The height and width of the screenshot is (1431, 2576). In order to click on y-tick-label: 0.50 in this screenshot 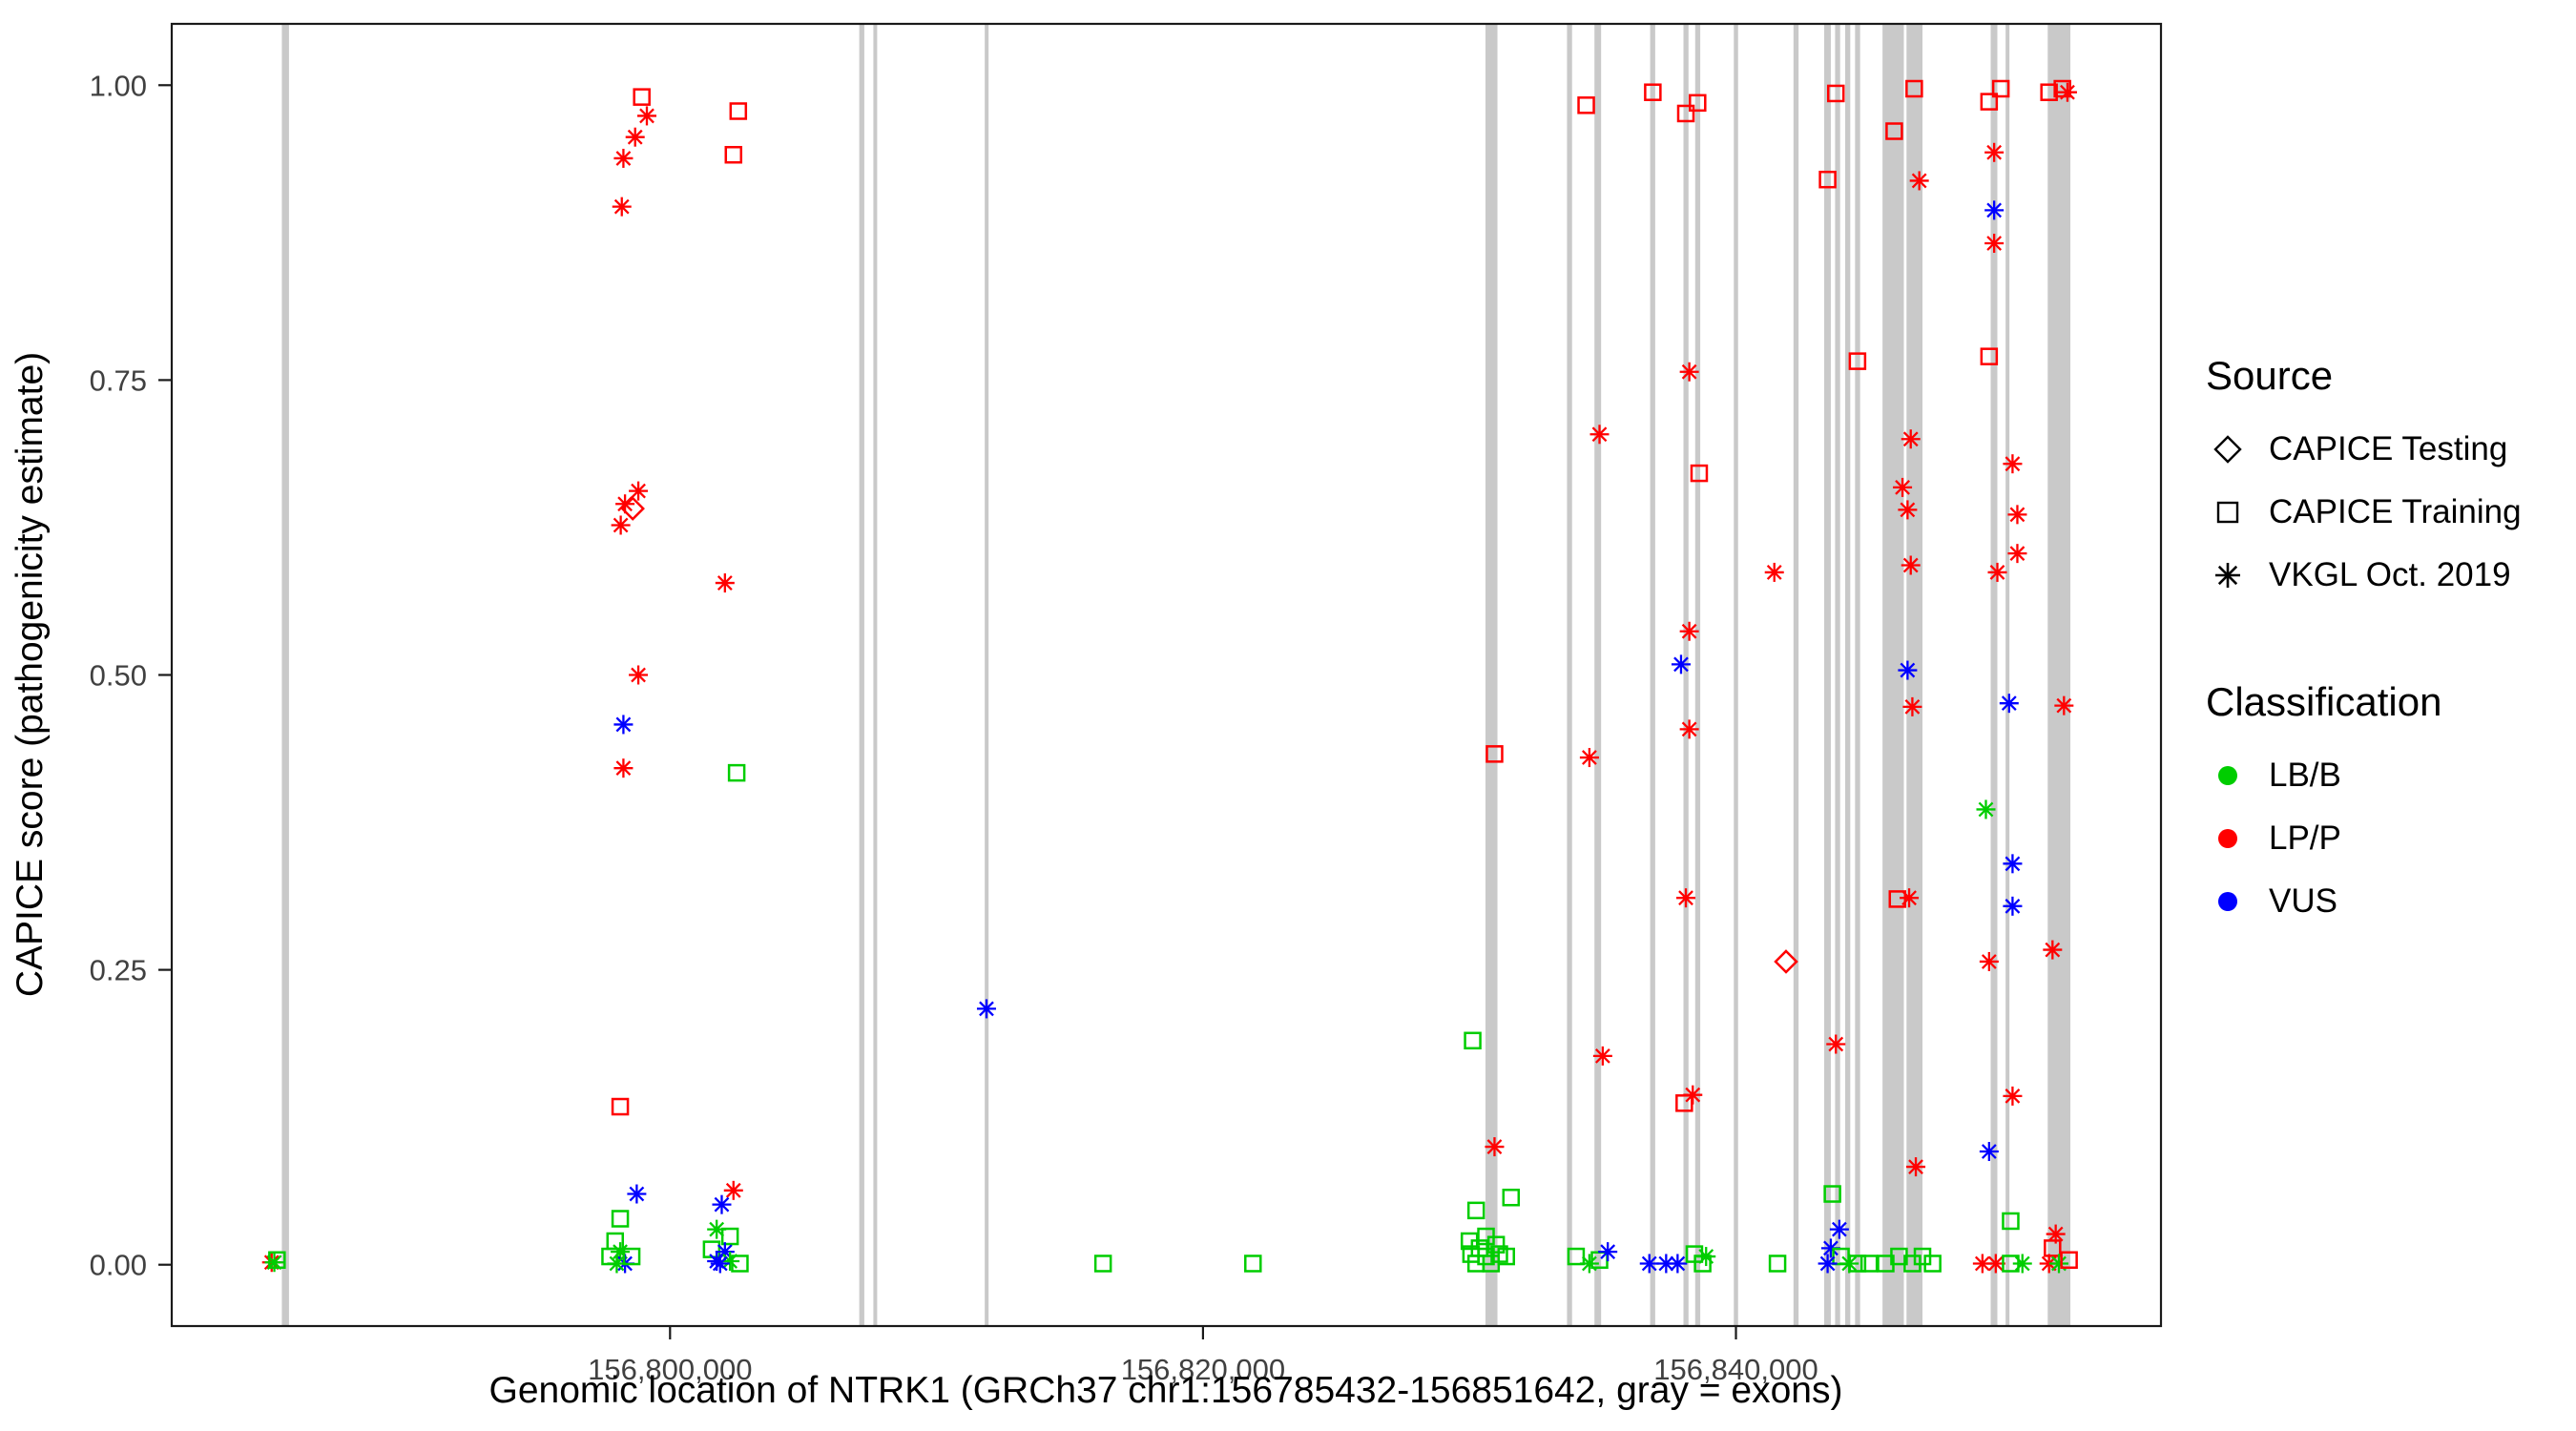, I will do `click(118, 676)`.